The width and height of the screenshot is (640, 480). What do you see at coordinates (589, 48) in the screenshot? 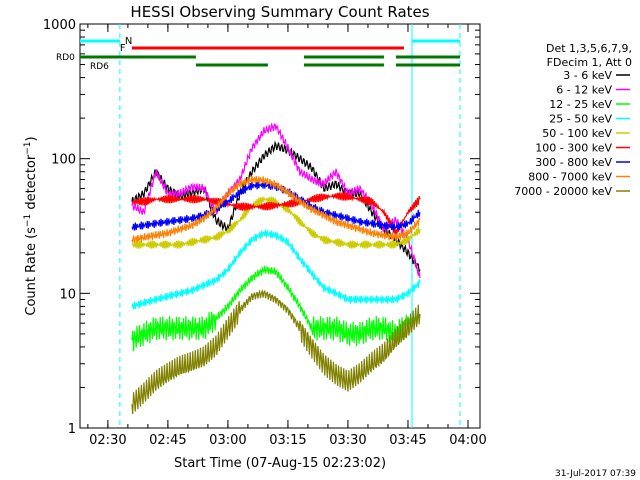
I see `legend-header: Det 1,3,5,6,7,9,` at bounding box center [589, 48].